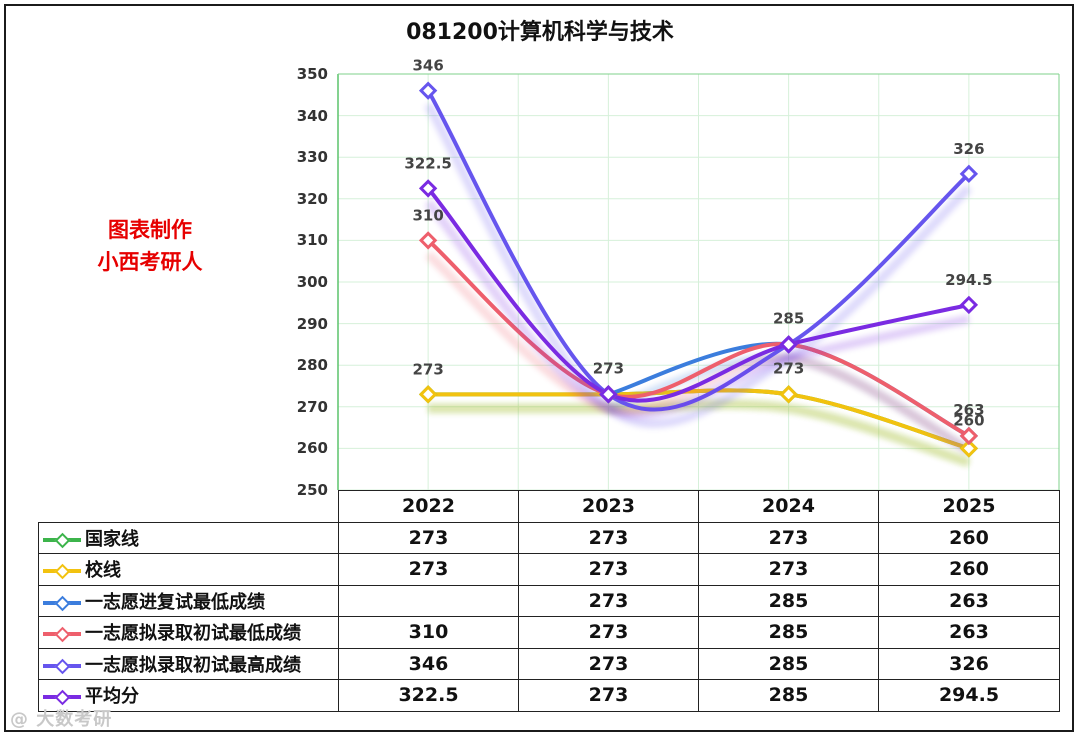 This screenshot has width=1080, height=738. I want to click on table-row: 一志愿拟录取初试最高成绩 346 273 285 326, so click(549, 663).